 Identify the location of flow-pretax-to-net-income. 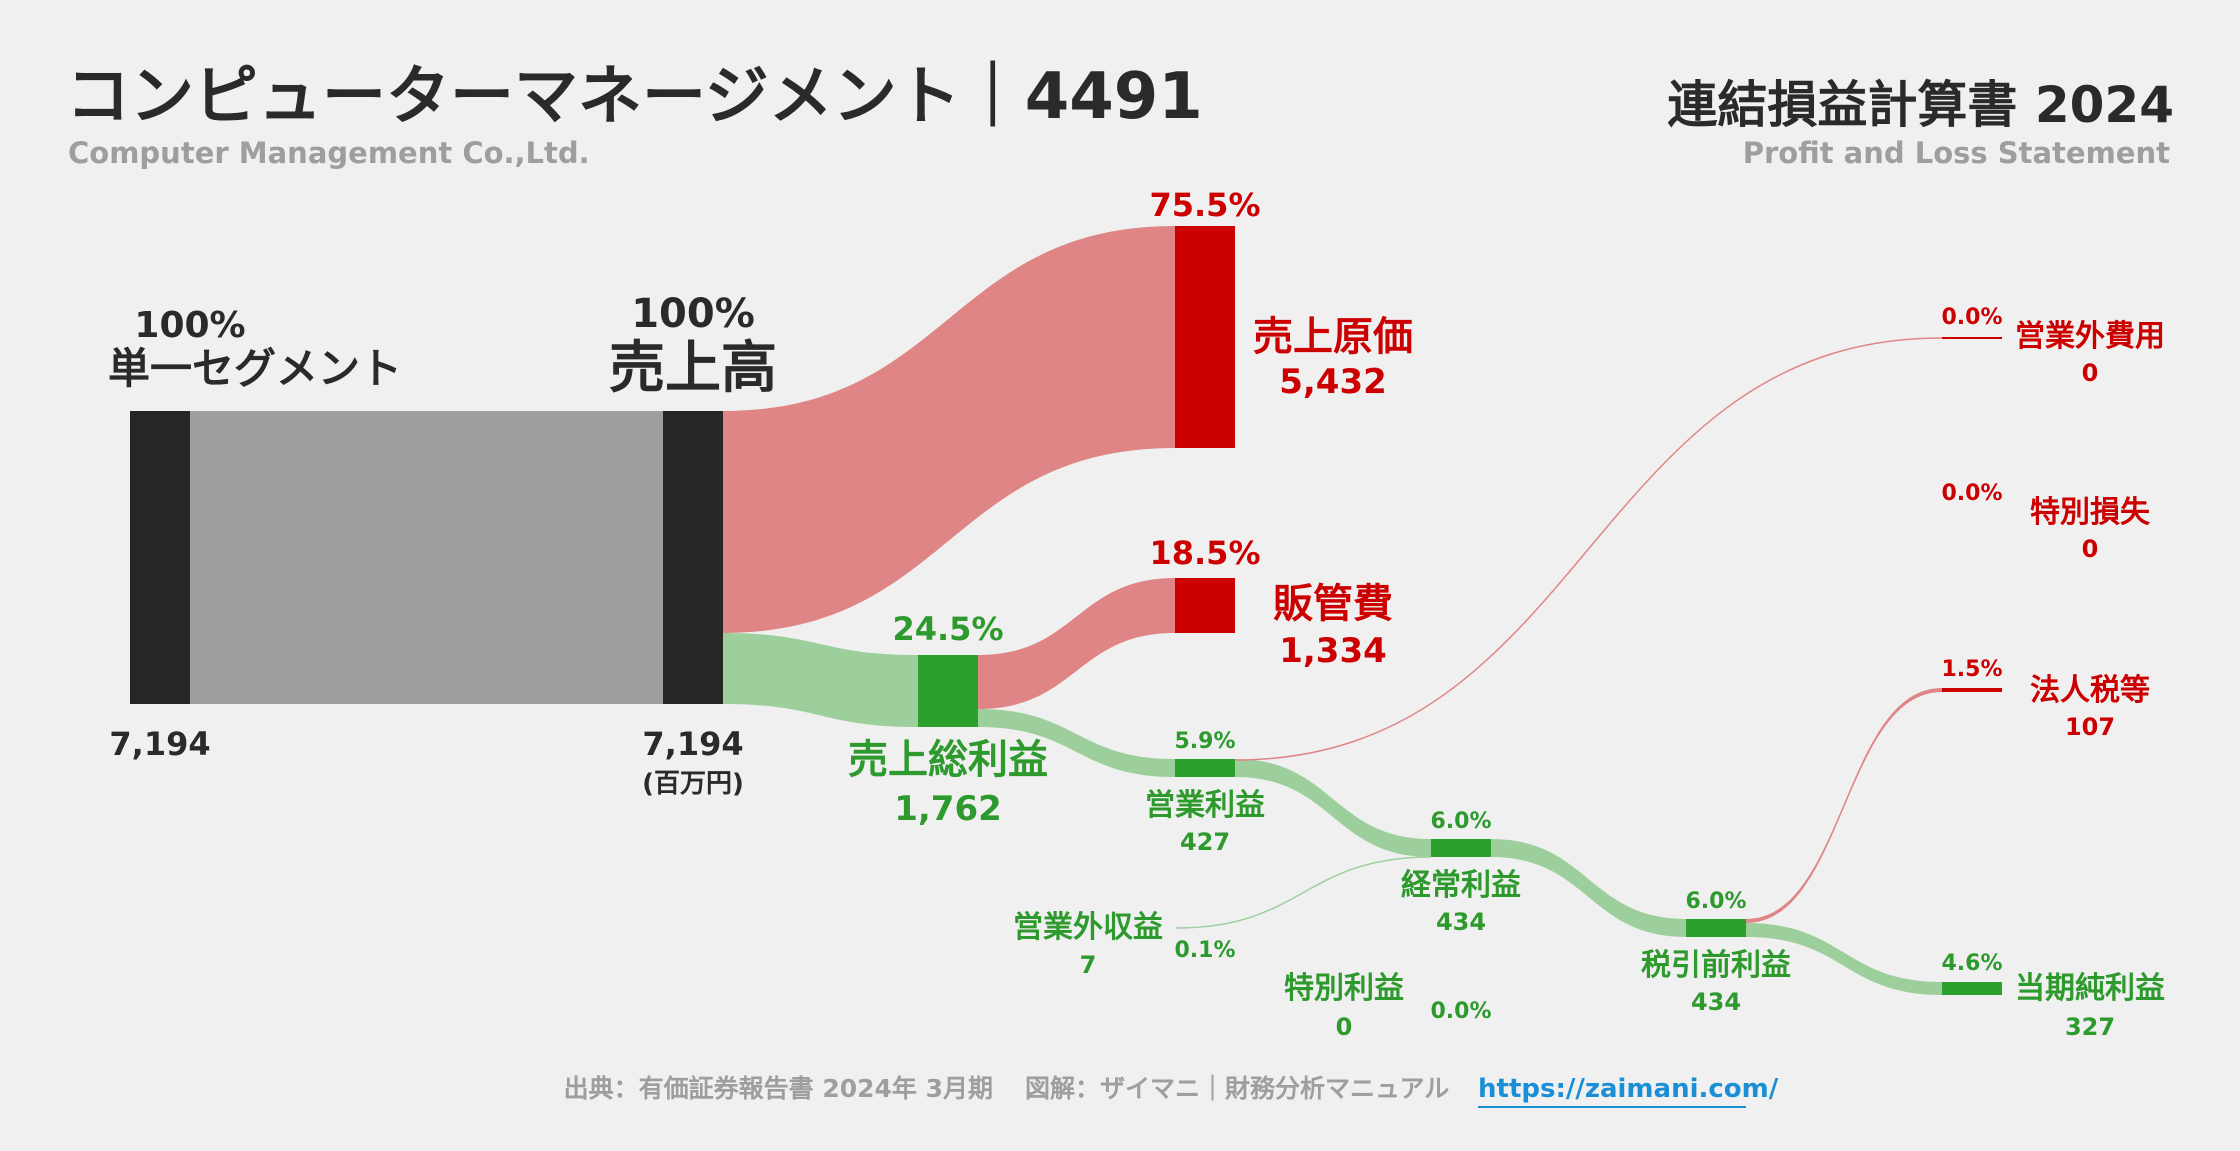
(1844, 959).